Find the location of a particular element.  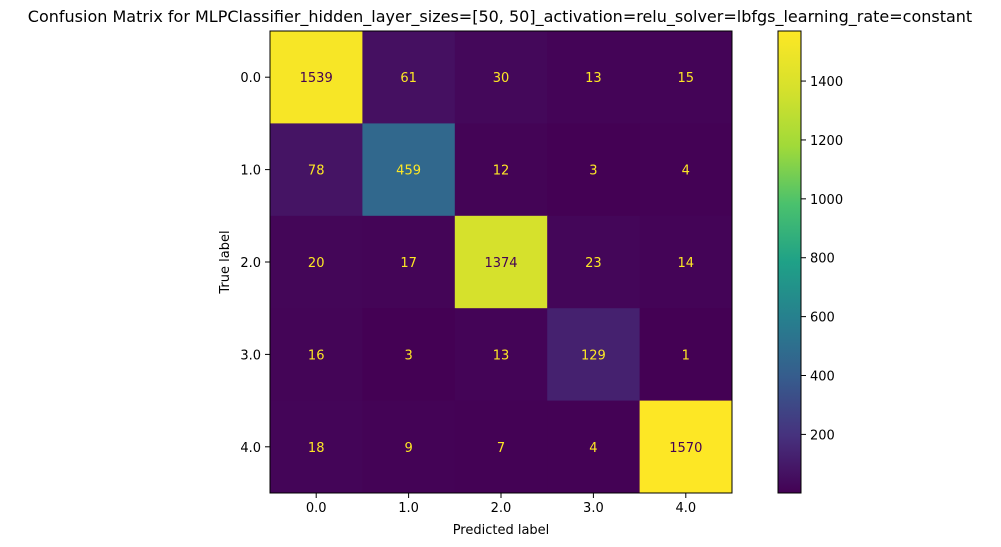

colorbar-ticks: 200 400 600 800 1000 1200 1400 is located at coordinates (822, 259).